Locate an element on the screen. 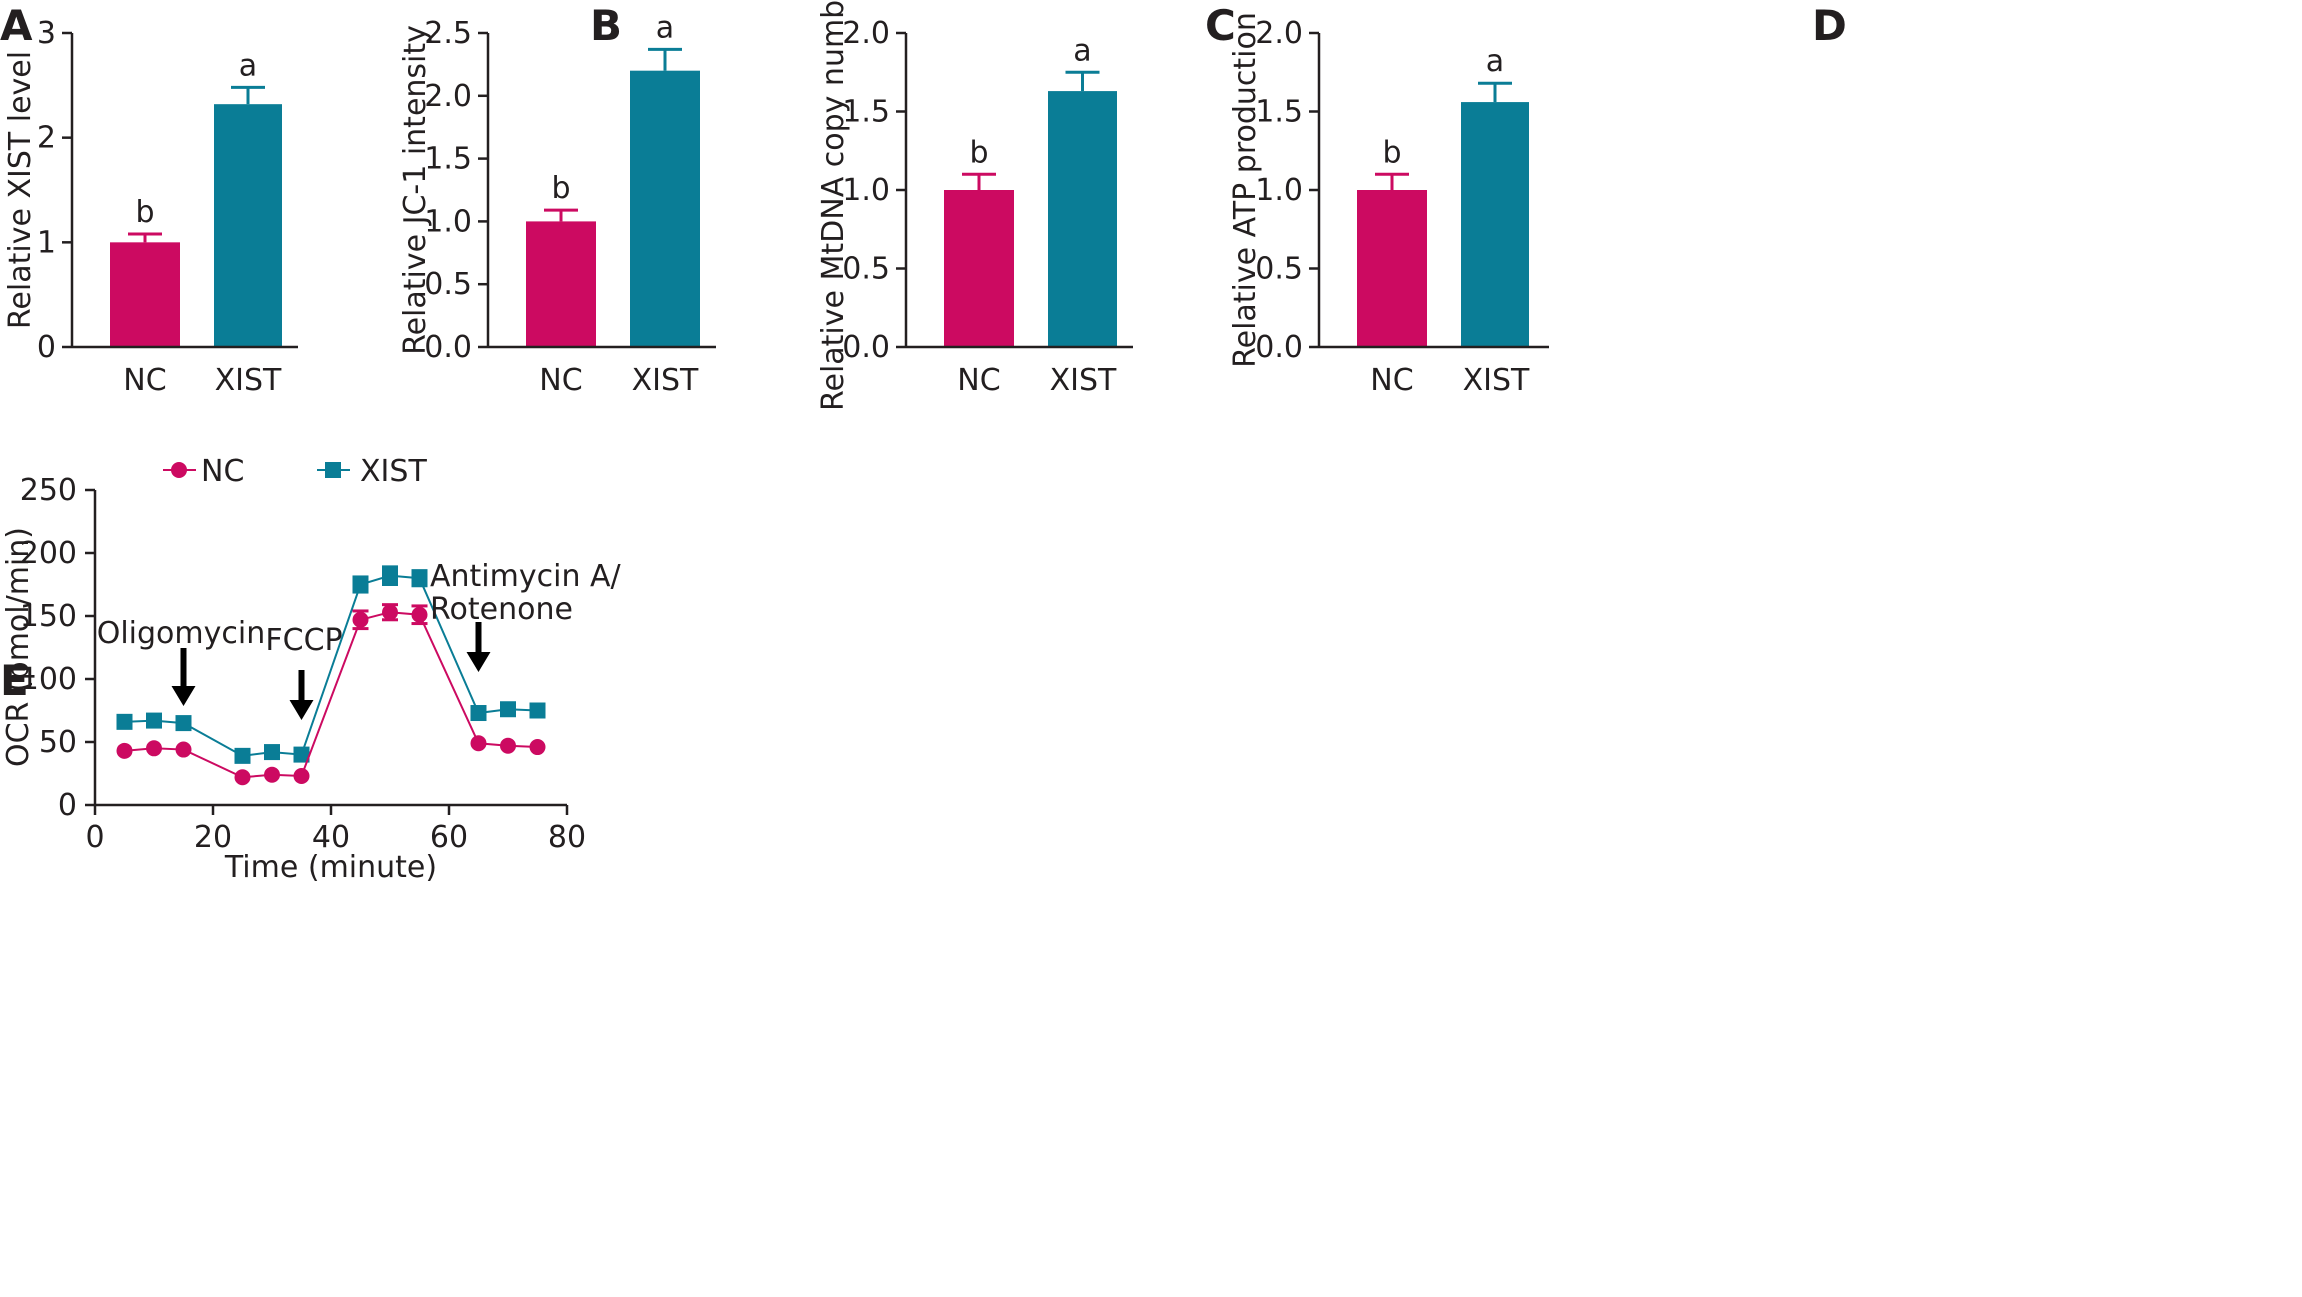 This screenshot has width=2302, height=1297. annotation-label: Oligomycin is located at coordinates (181, 633).